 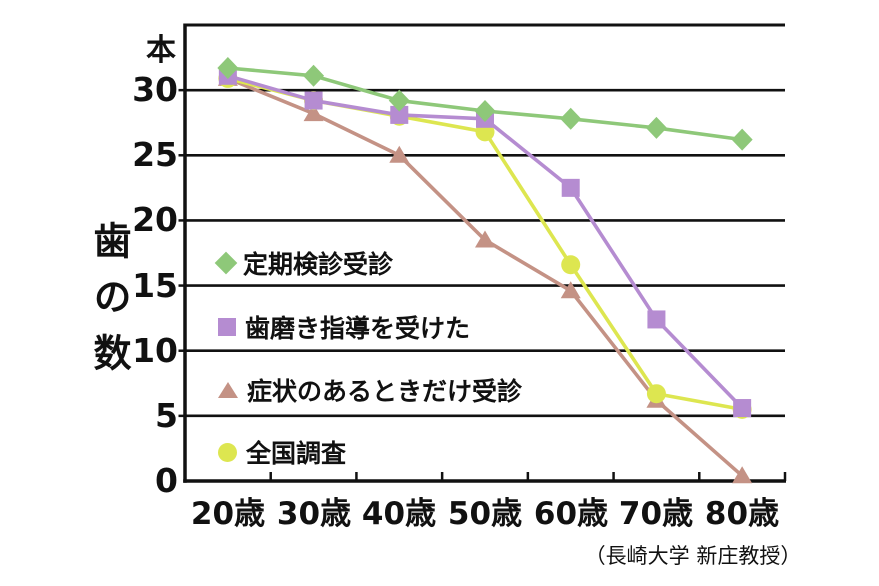 I want to click on y-tick-label-0: 0, so click(x=166, y=480).